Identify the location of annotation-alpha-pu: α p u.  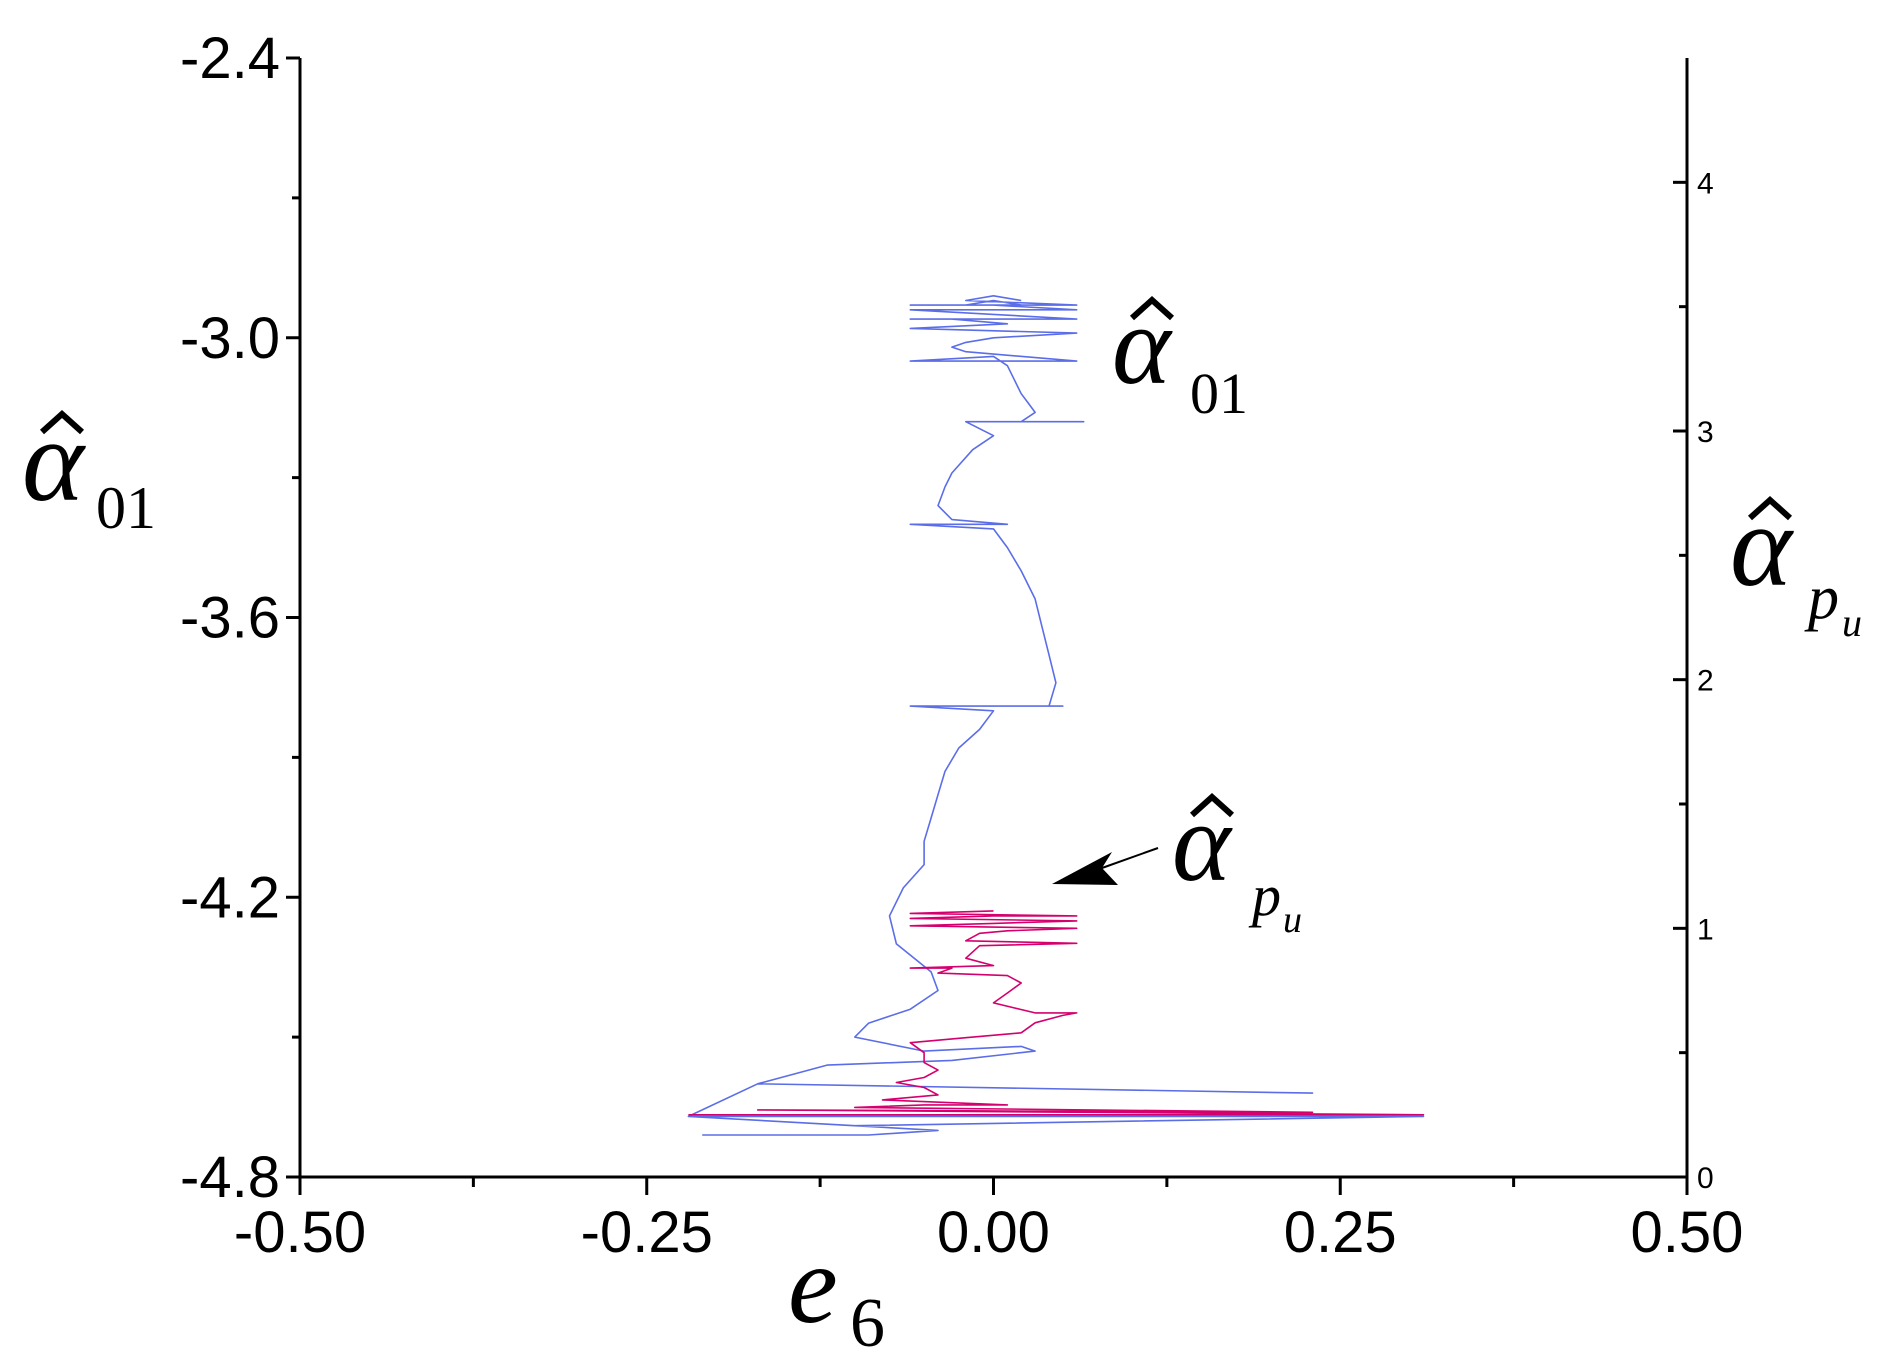
(1177, 861).